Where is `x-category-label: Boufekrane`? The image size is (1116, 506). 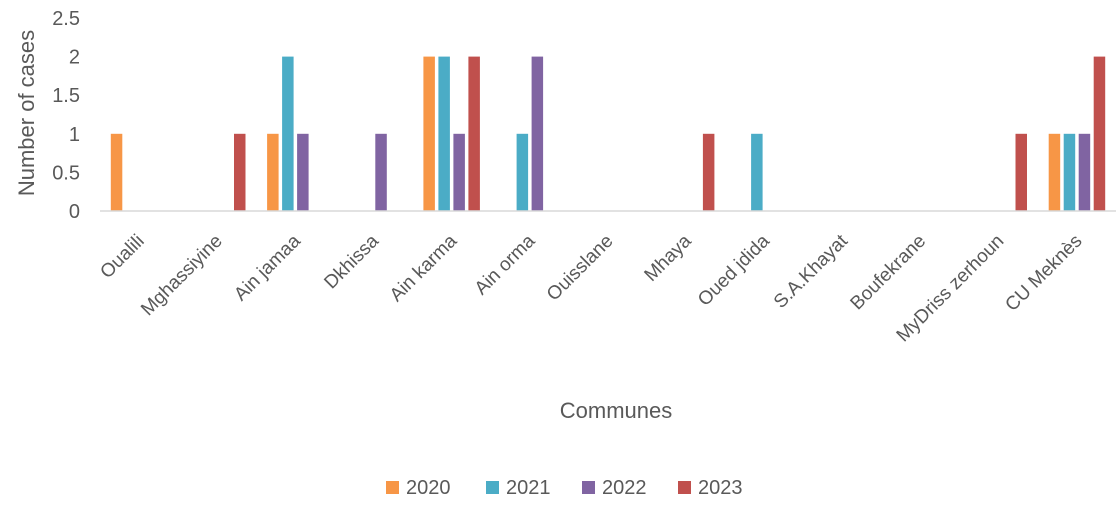 x-category-label: Boufekrane is located at coordinates (889, 273).